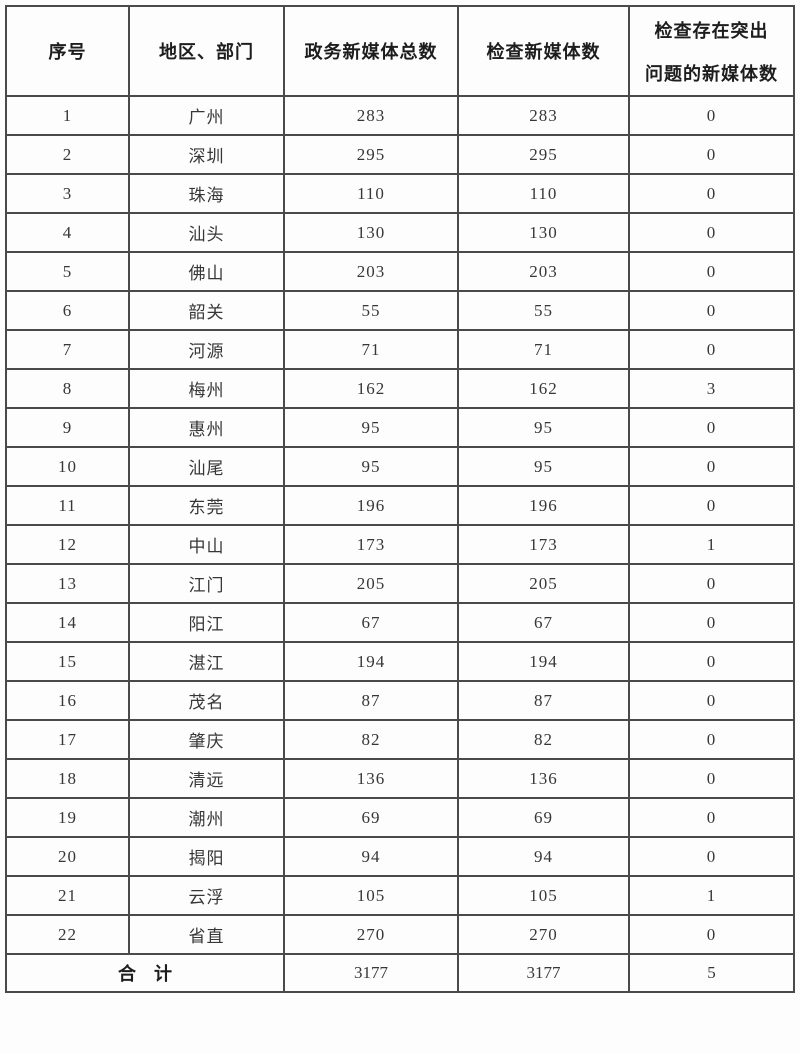 The height and width of the screenshot is (1053, 800). I want to click on cell-no: 4, so click(67, 232).